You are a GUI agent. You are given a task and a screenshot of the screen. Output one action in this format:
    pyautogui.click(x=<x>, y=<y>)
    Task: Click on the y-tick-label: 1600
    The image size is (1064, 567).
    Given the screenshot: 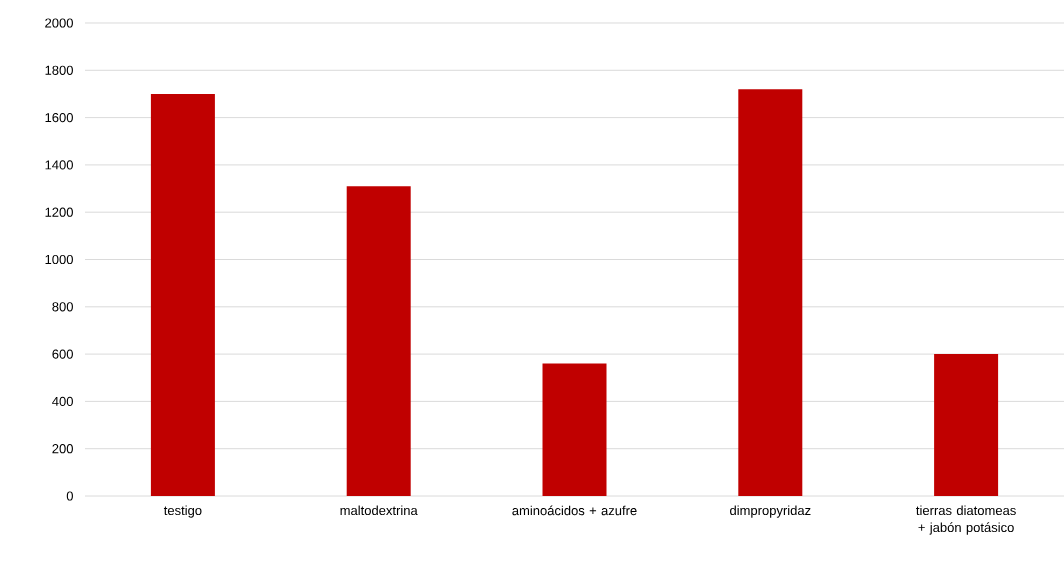 What is the action you would take?
    pyautogui.click(x=59, y=117)
    